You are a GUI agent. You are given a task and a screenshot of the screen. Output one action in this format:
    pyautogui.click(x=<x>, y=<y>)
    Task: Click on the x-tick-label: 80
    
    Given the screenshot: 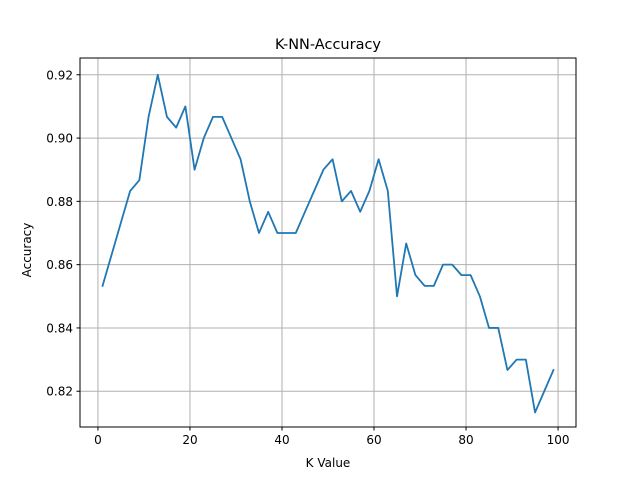 What is the action you would take?
    pyautogui.click(x=465, y=440)
    